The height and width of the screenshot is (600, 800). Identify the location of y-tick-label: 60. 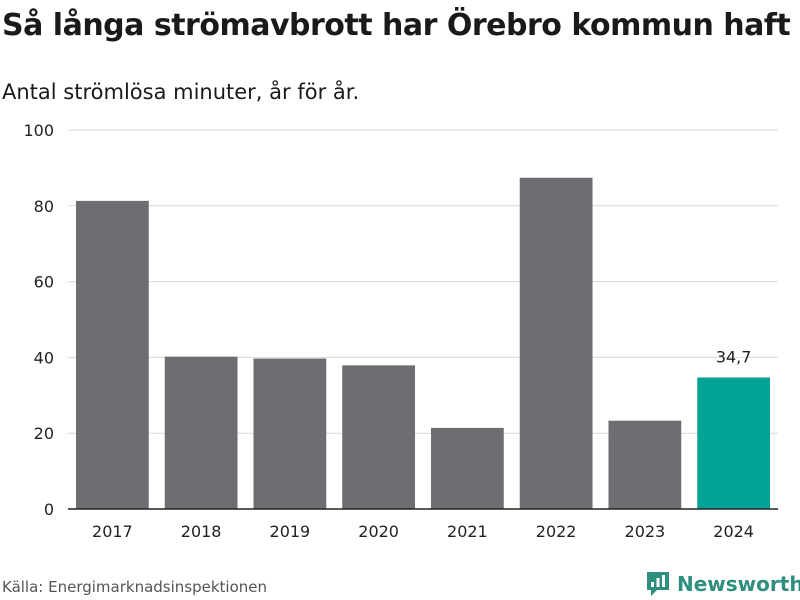
(44, 282).